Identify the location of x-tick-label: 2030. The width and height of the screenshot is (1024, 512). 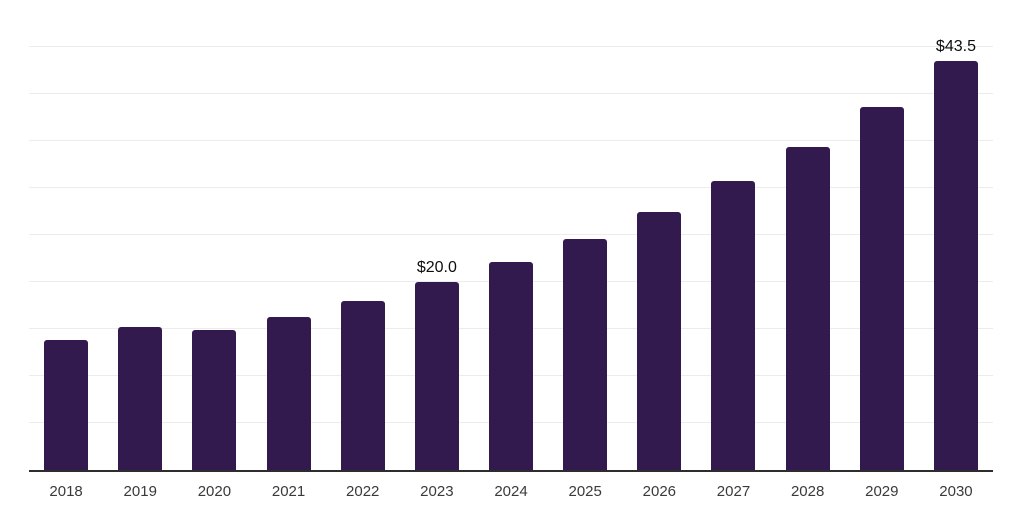
(956, 491).